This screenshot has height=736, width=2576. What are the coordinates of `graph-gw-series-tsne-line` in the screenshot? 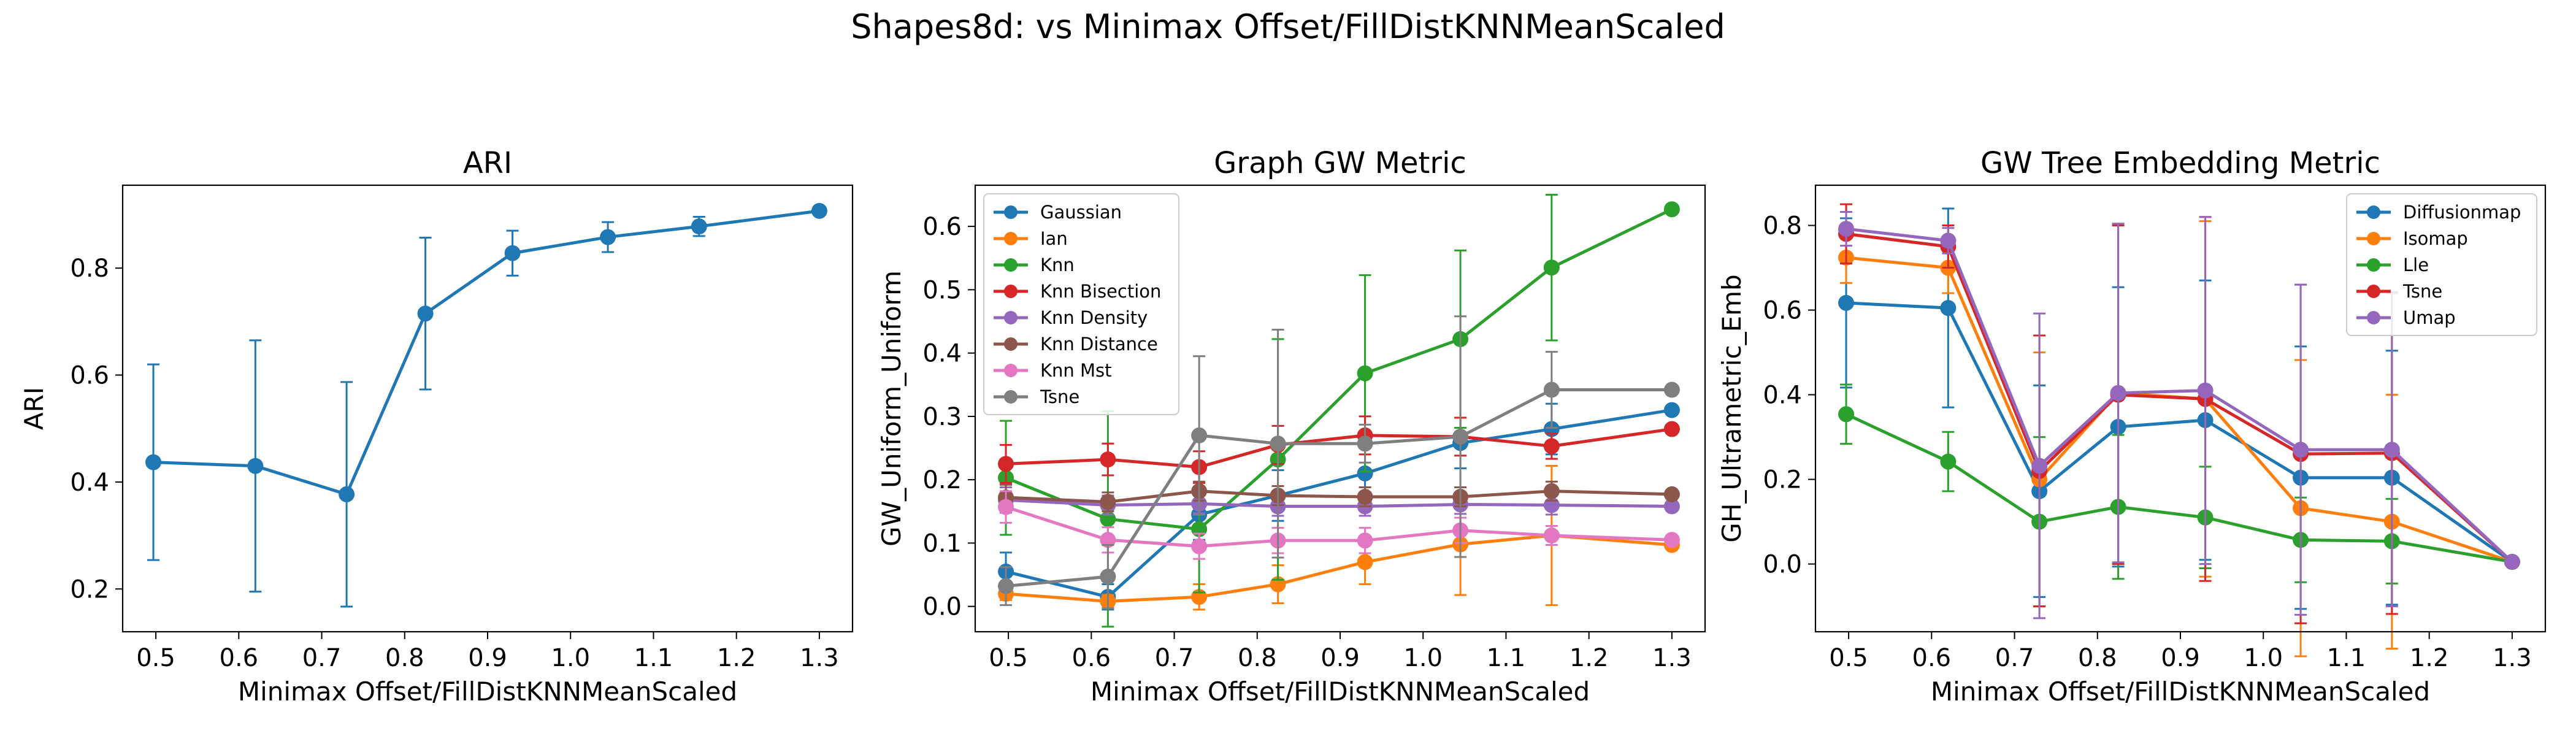 It's located at (1338, 488).